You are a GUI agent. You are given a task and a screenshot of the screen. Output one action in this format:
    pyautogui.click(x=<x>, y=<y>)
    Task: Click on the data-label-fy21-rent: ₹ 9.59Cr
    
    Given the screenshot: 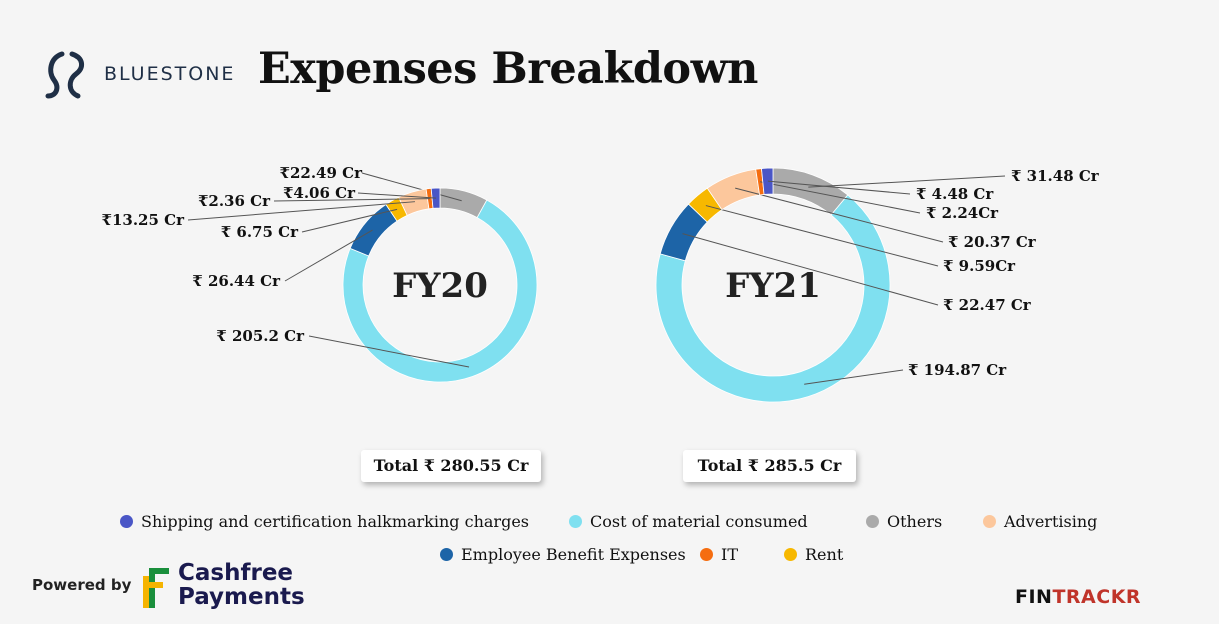 What is the action you would take?
    pyautogui.click(x=979, y=266)
    